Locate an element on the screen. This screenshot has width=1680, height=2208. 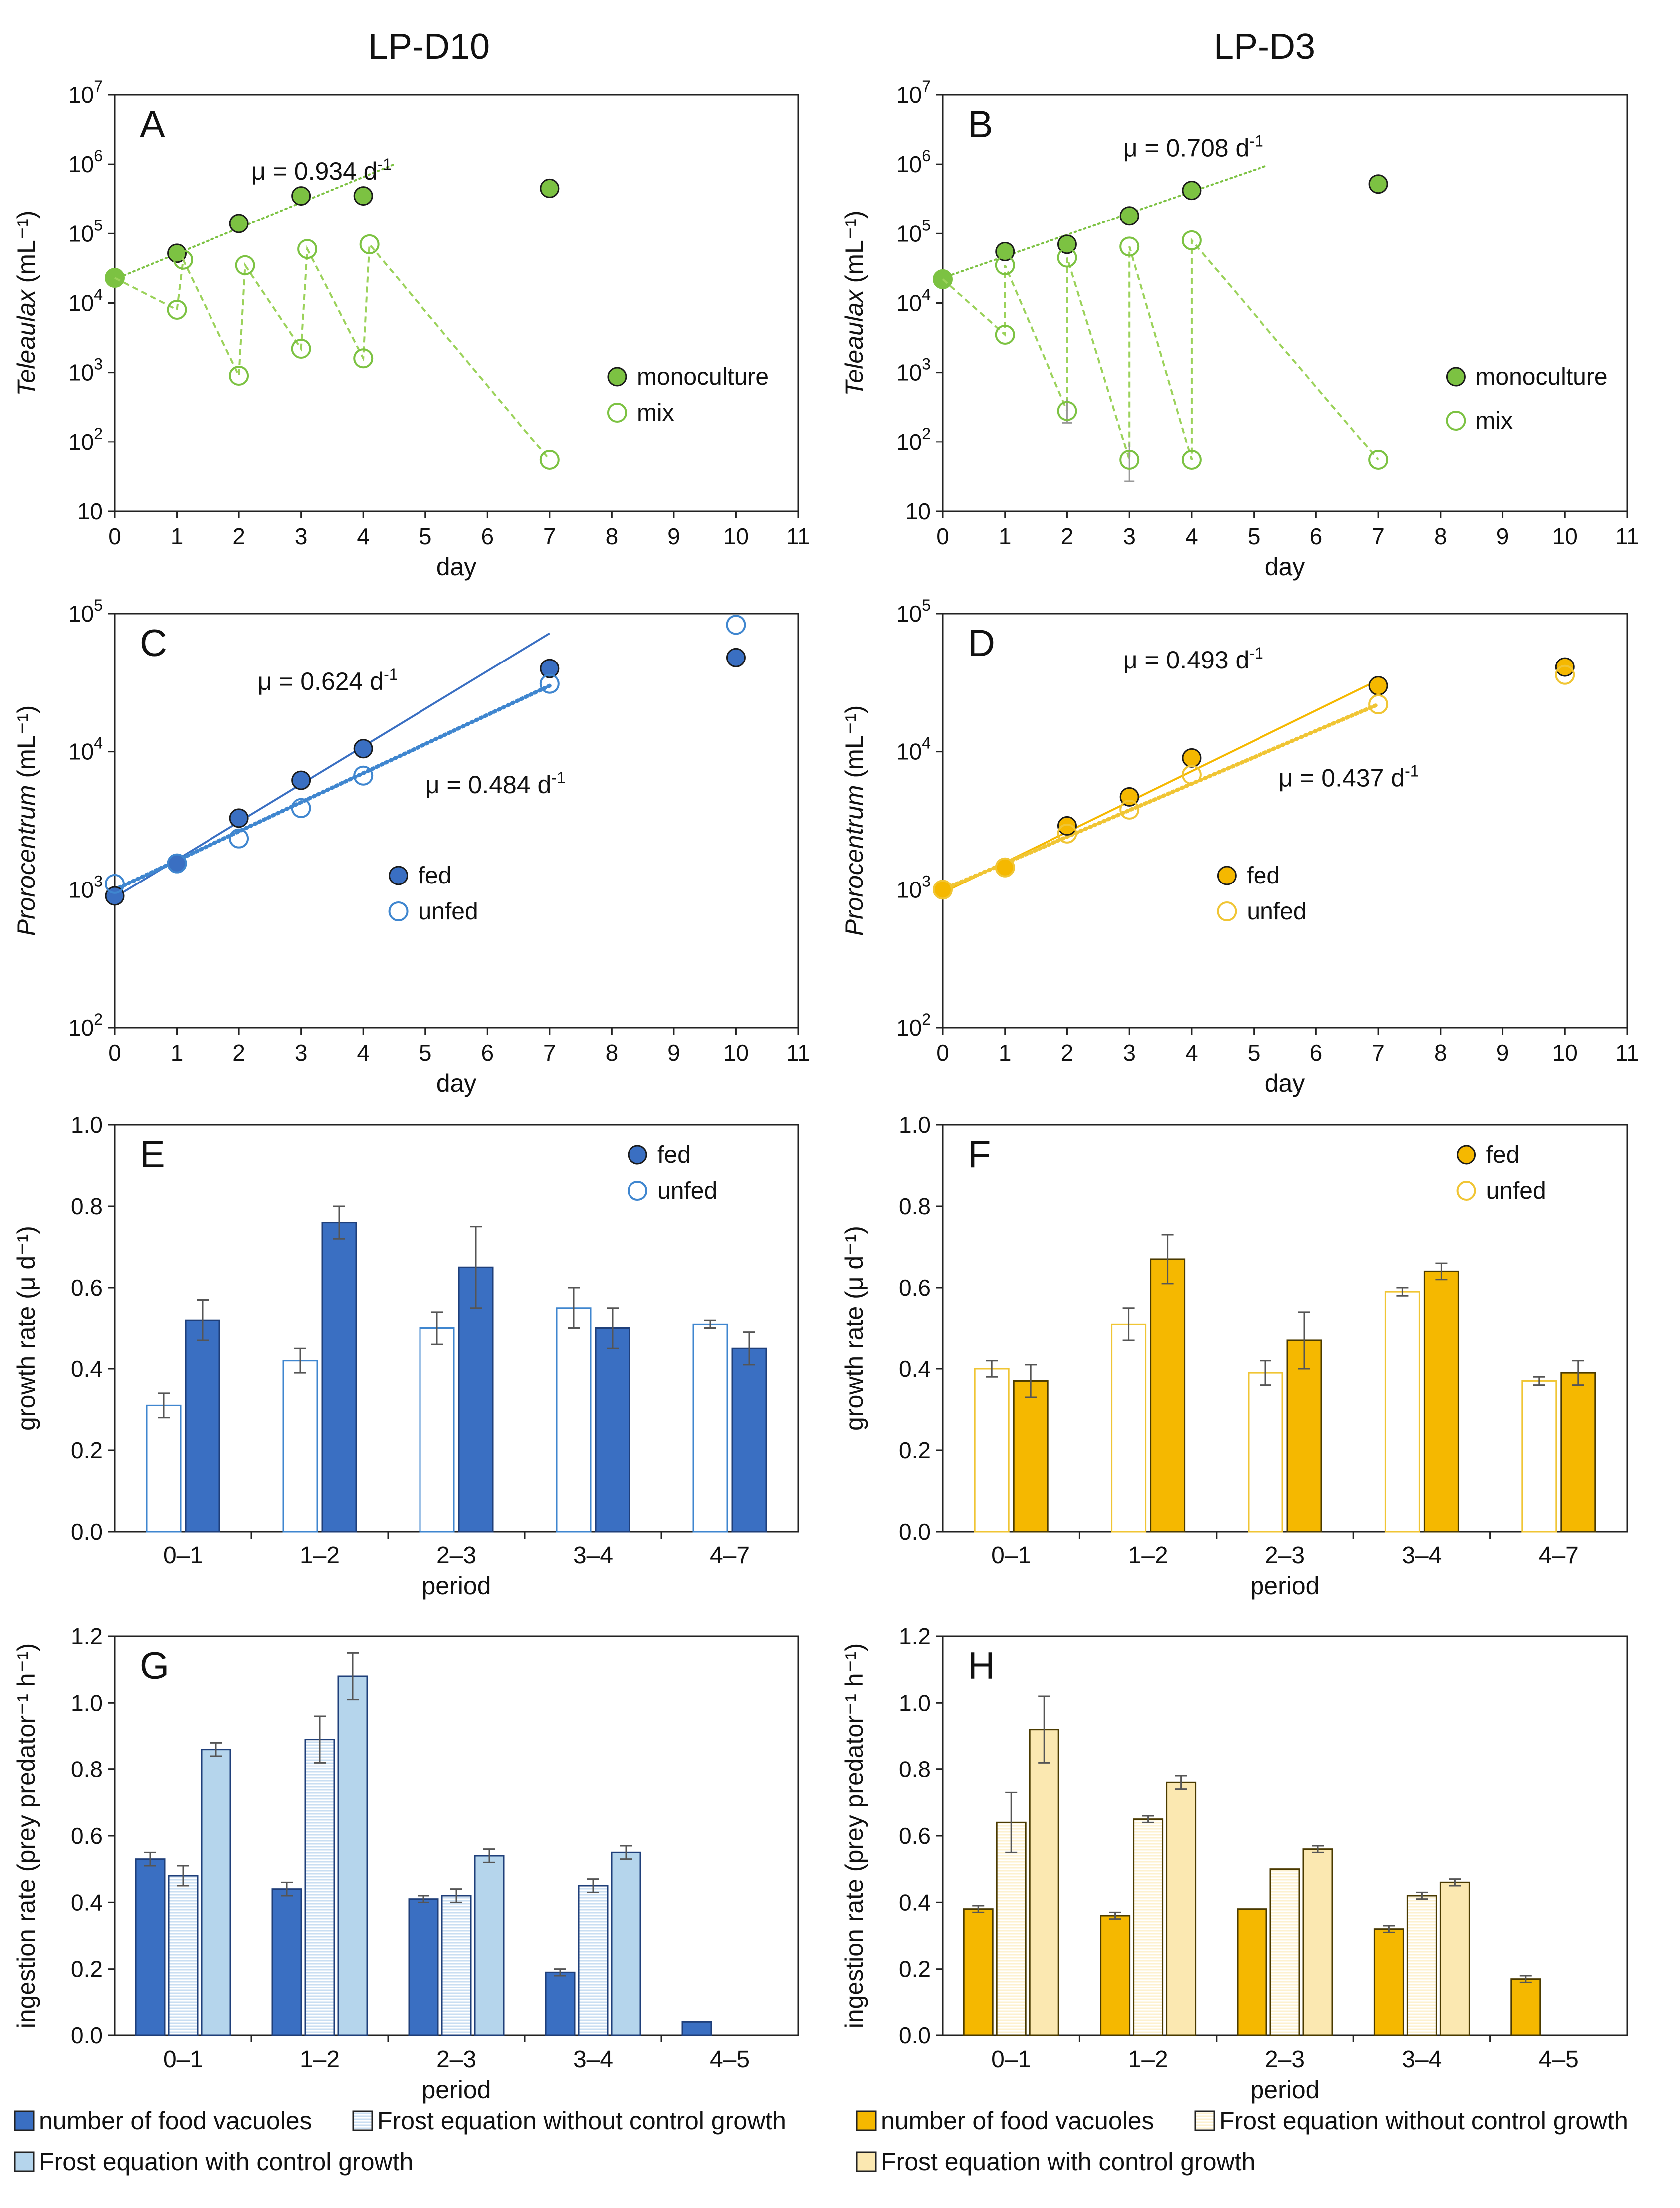
plot-frame is located at coordinates (456, 821).